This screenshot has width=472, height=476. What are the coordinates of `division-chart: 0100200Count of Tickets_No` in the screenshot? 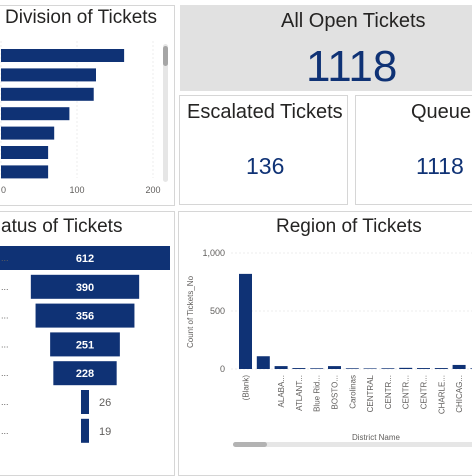 It's located at (80, 118).